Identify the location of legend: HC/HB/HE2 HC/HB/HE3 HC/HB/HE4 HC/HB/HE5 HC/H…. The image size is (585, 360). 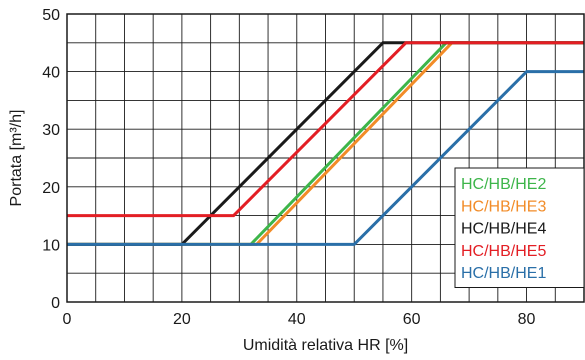
(519, 227).